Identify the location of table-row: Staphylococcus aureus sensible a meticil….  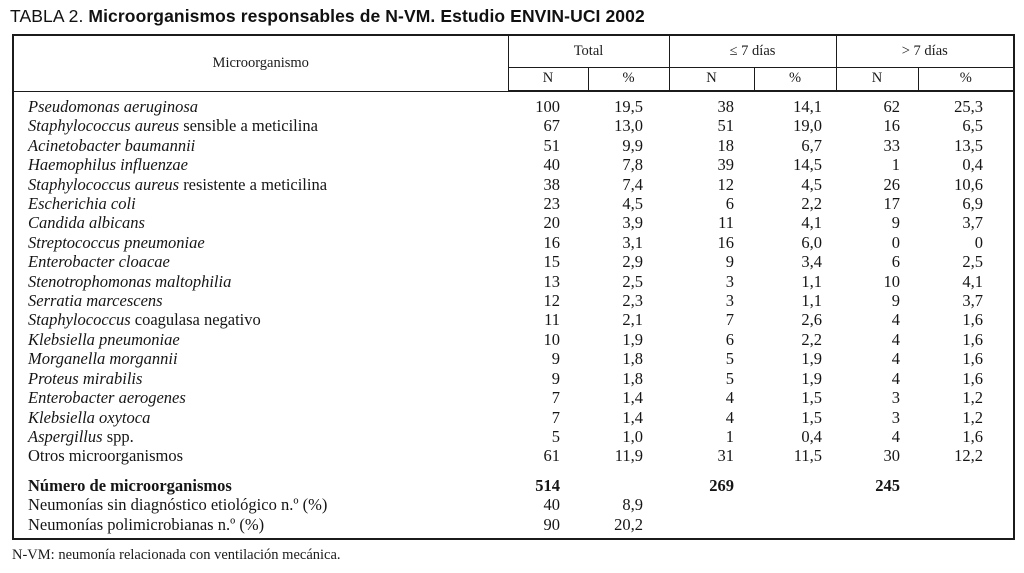
(513, 125).